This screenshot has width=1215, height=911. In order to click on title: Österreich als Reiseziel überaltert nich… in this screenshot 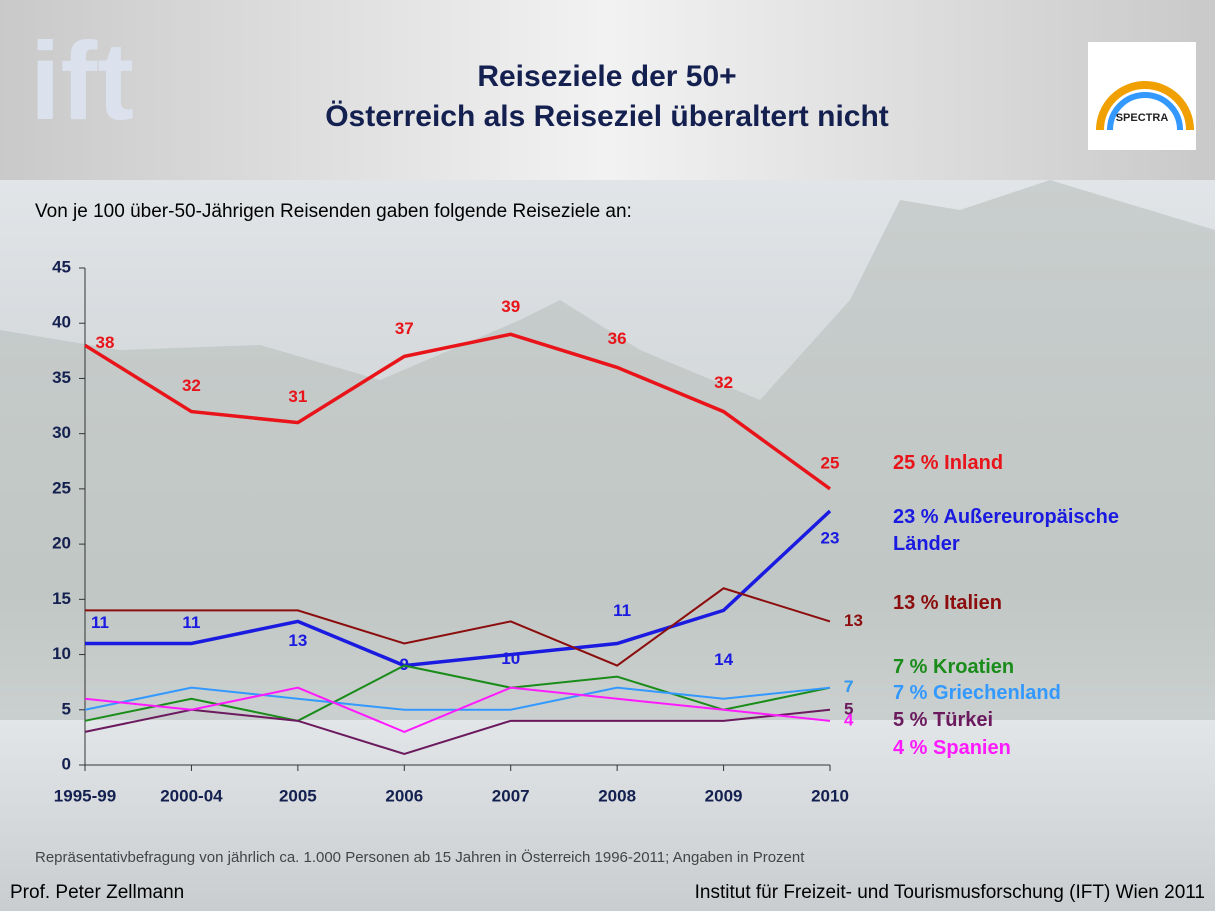, I will do `click(607, 116)`.